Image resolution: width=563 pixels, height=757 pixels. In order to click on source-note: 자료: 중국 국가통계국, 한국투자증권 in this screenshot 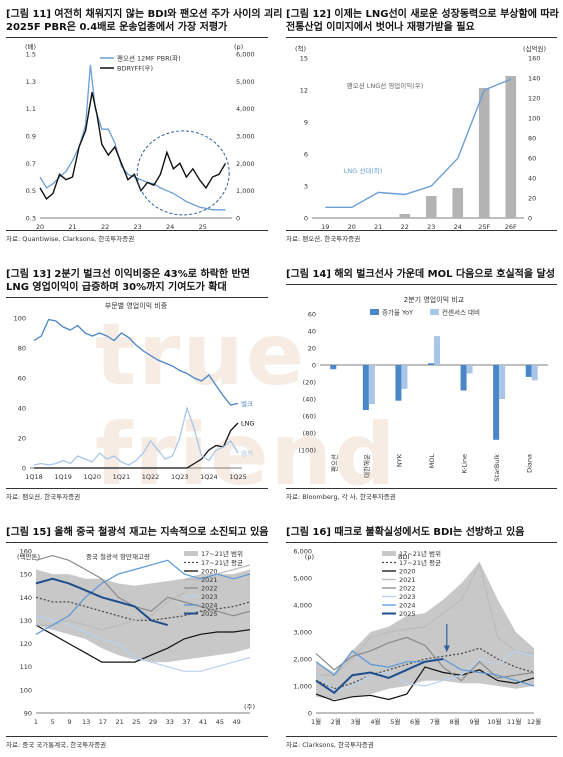, I will do `click(56, 745)`.